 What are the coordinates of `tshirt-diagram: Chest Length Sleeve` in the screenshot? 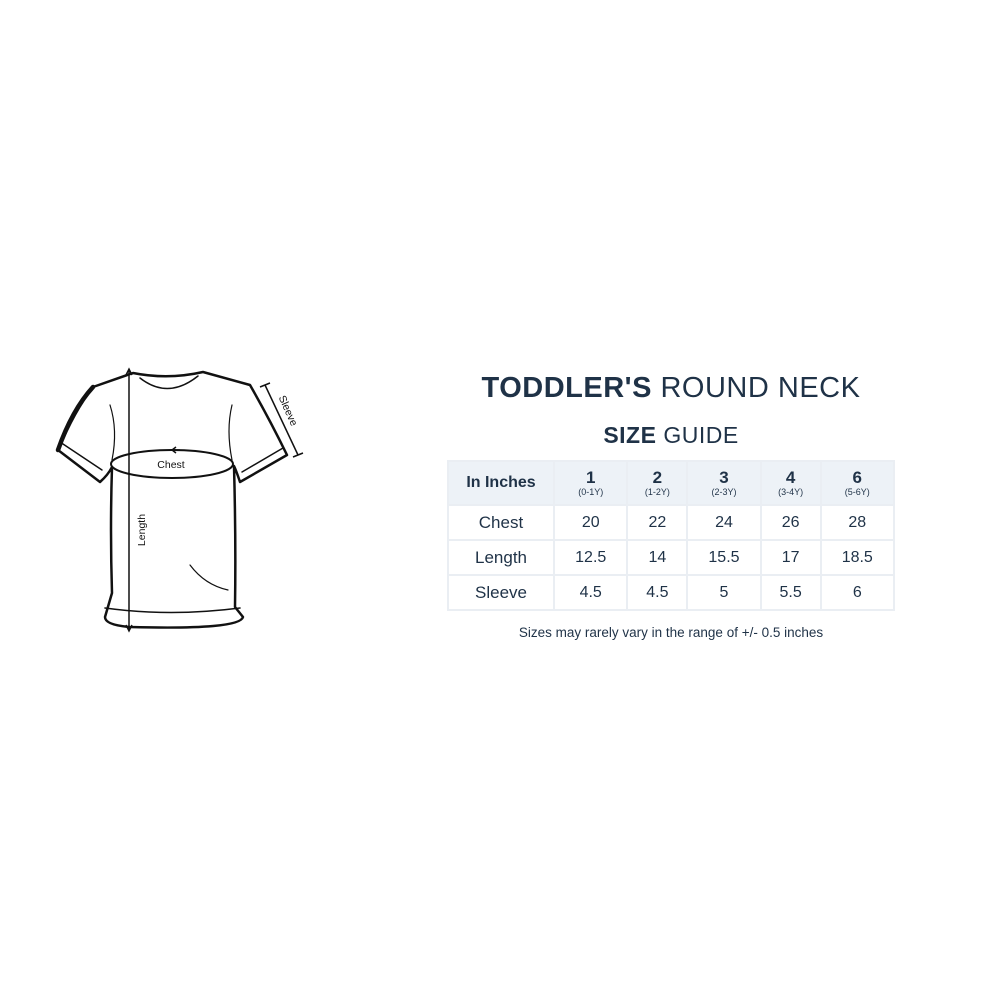 It's located at (179, 500).